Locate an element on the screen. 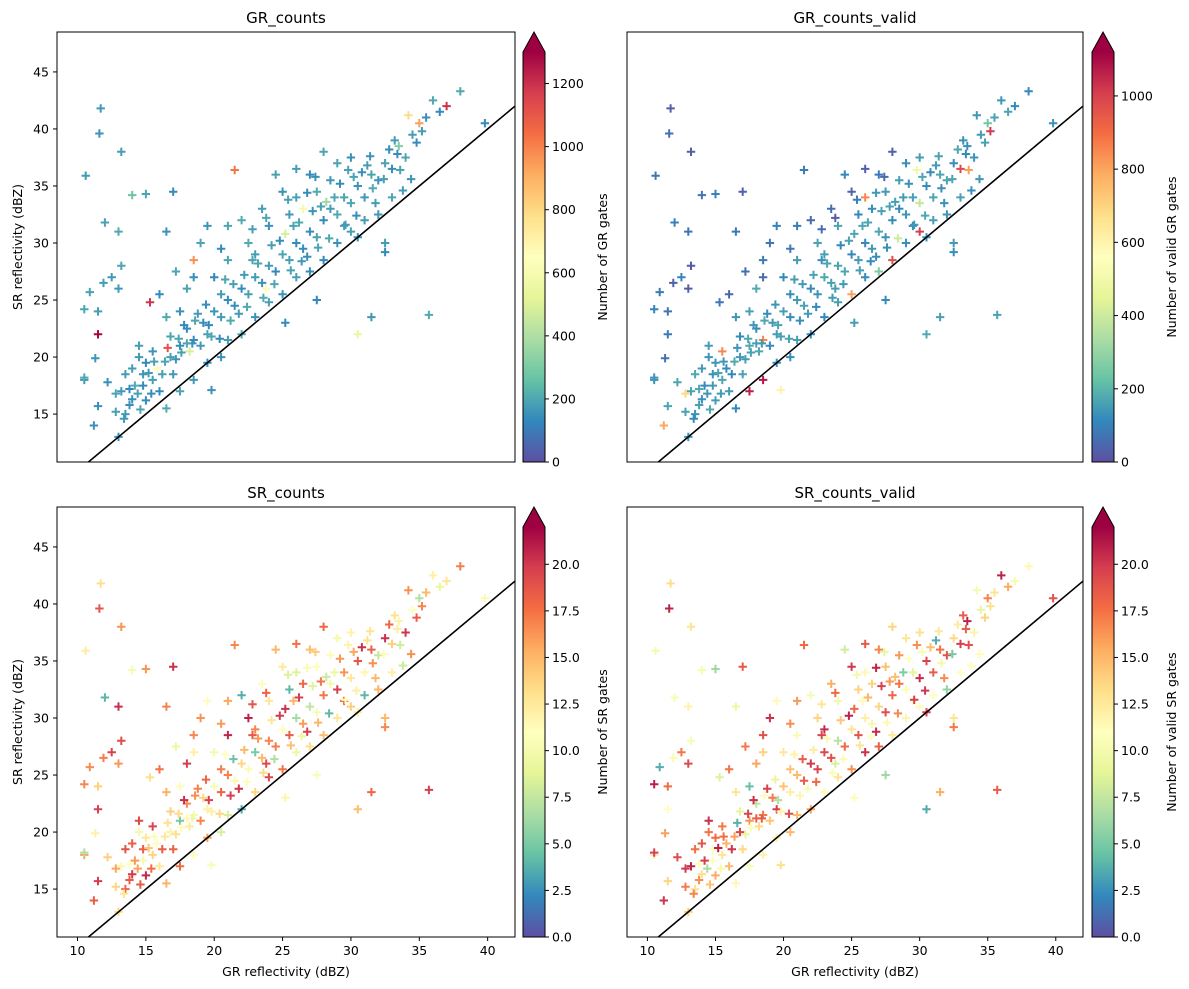  scatter-points is located at coordinates (854, 264).